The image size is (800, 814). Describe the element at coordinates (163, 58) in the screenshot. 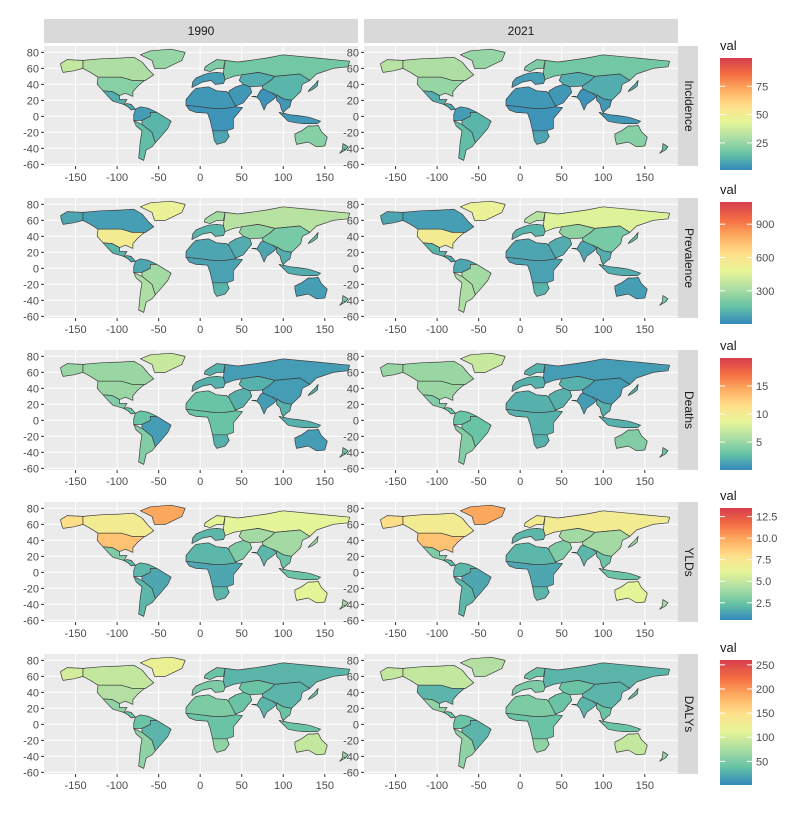

I see `region-greenland` at that location.